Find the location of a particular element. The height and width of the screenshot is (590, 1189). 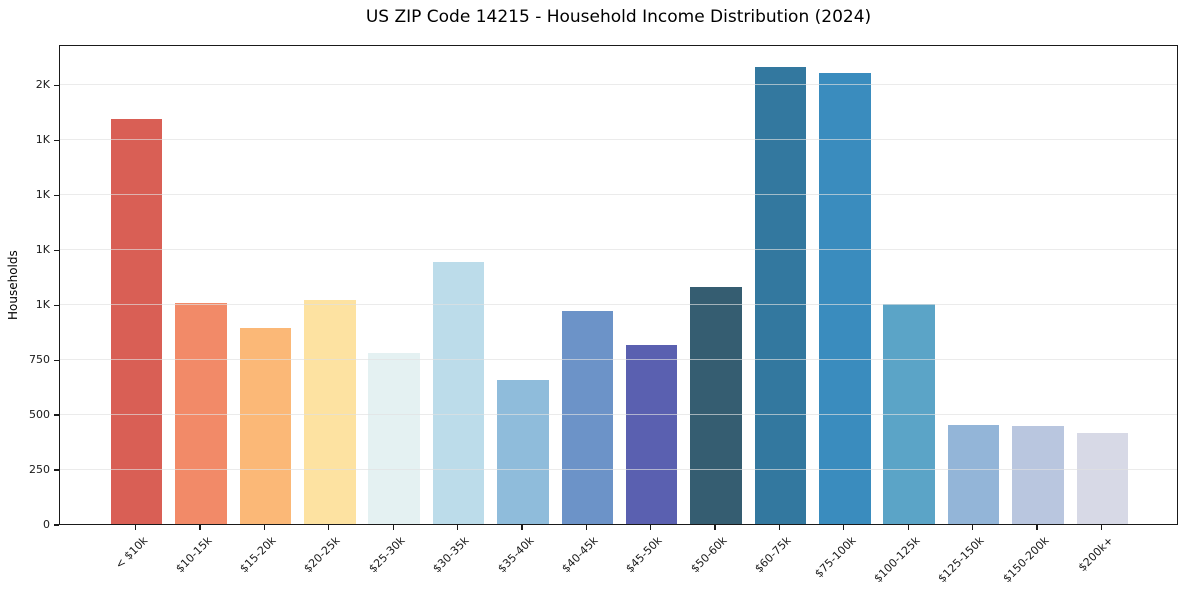

x-tick-label: $50-60k is located at coordinates (709, 555).